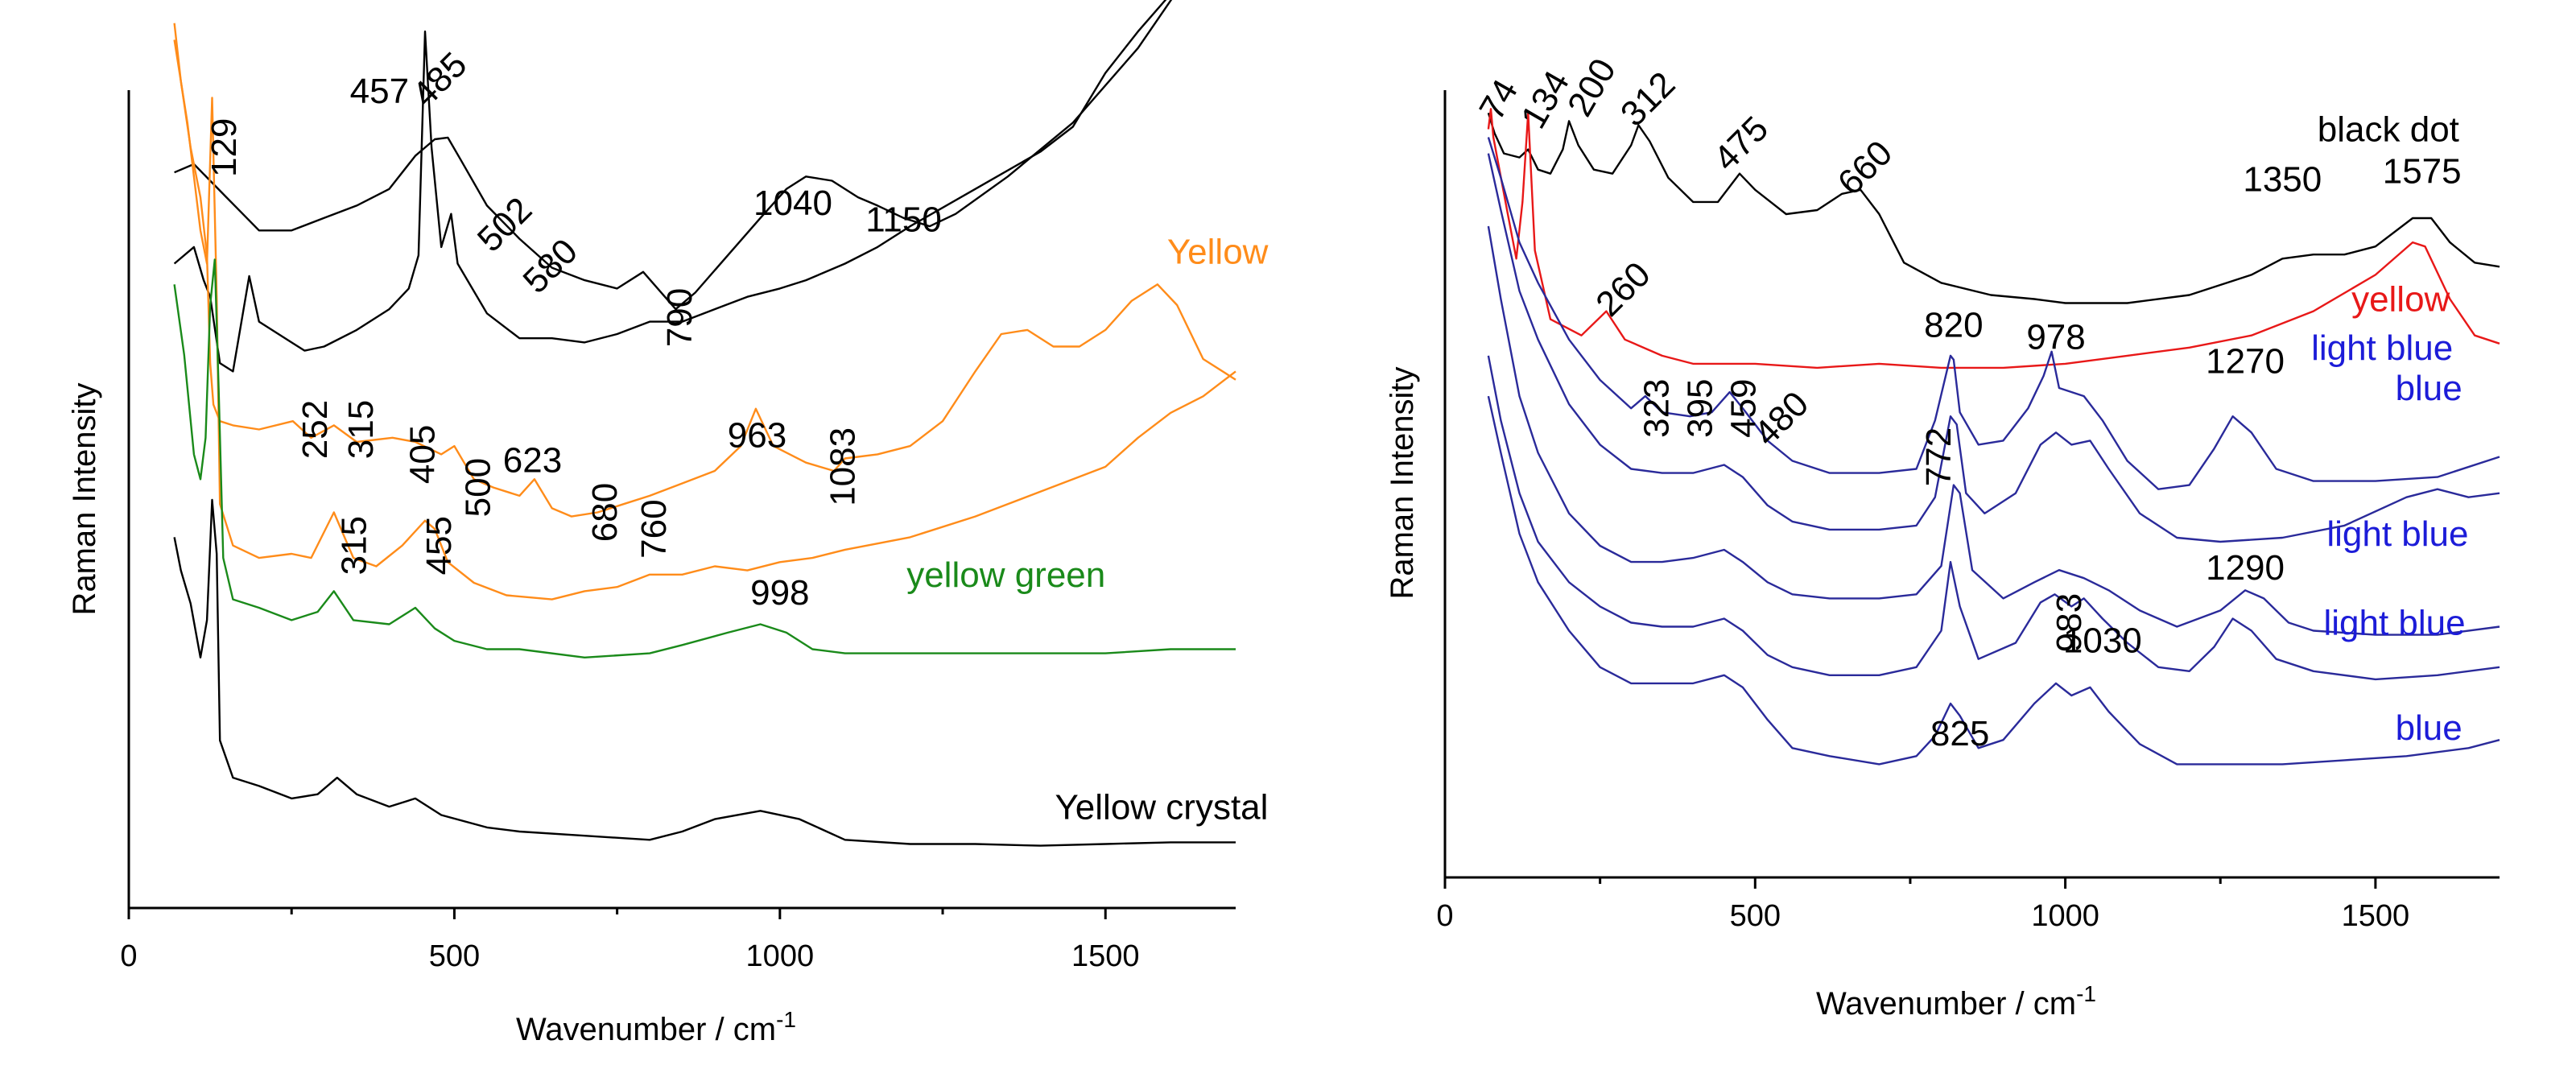  What do you see at coordinates (2282, 179) in the screenshot?
I see `peak-label-1350: 1350` at bounding box center [2282, 179].